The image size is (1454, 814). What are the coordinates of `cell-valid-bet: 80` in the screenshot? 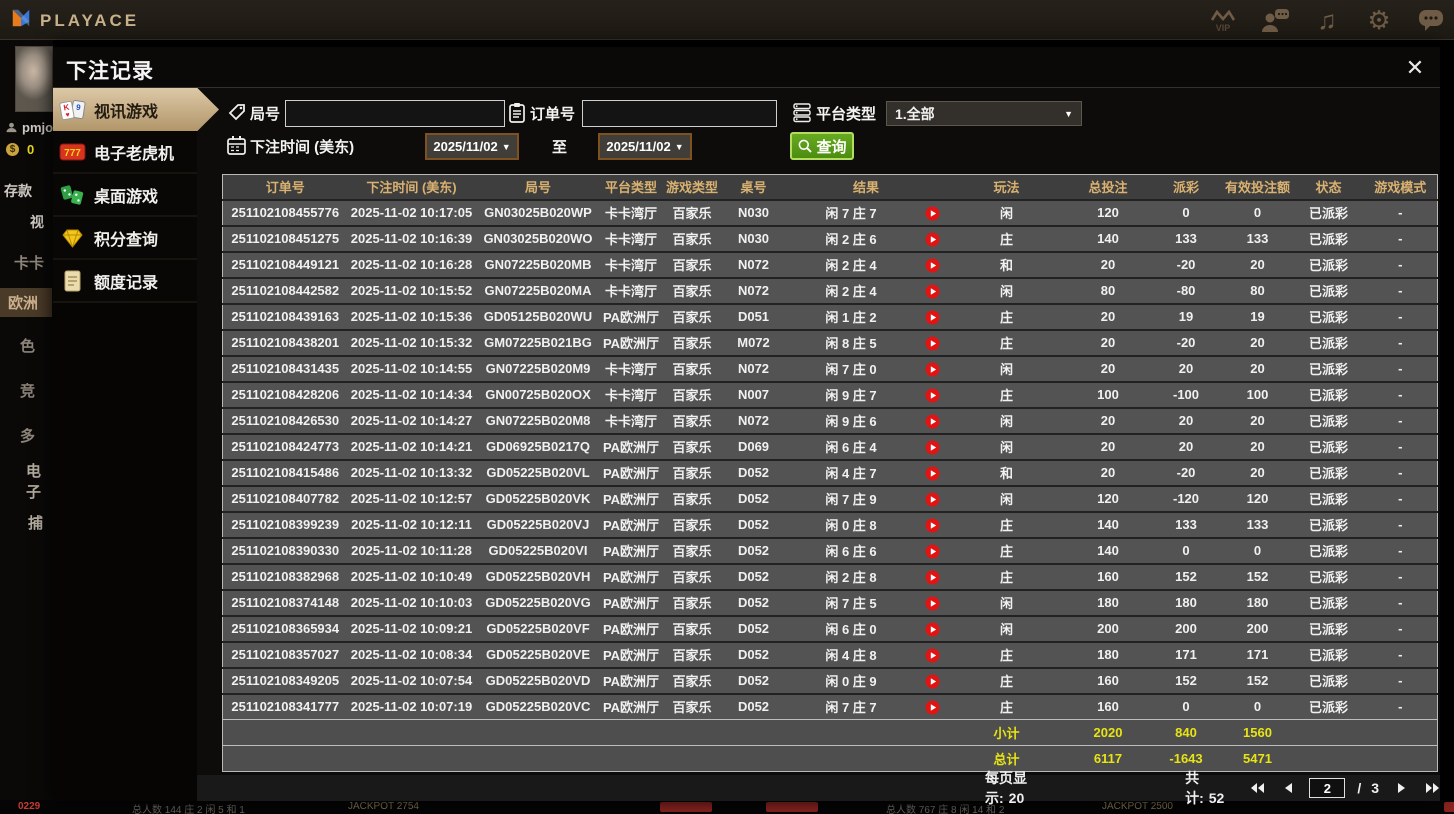 It's located at (1257, 290).